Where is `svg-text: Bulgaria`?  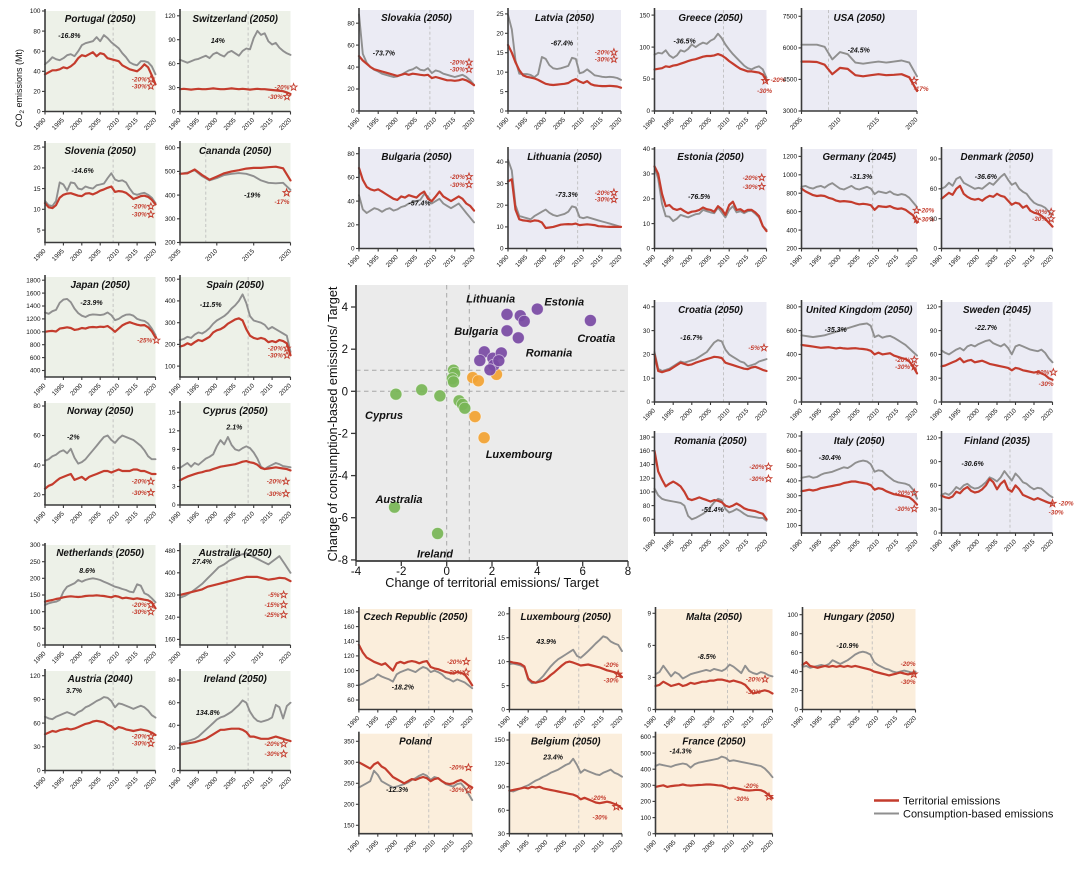 svg-text: Bulgaria is located at coordinates (476, 332).